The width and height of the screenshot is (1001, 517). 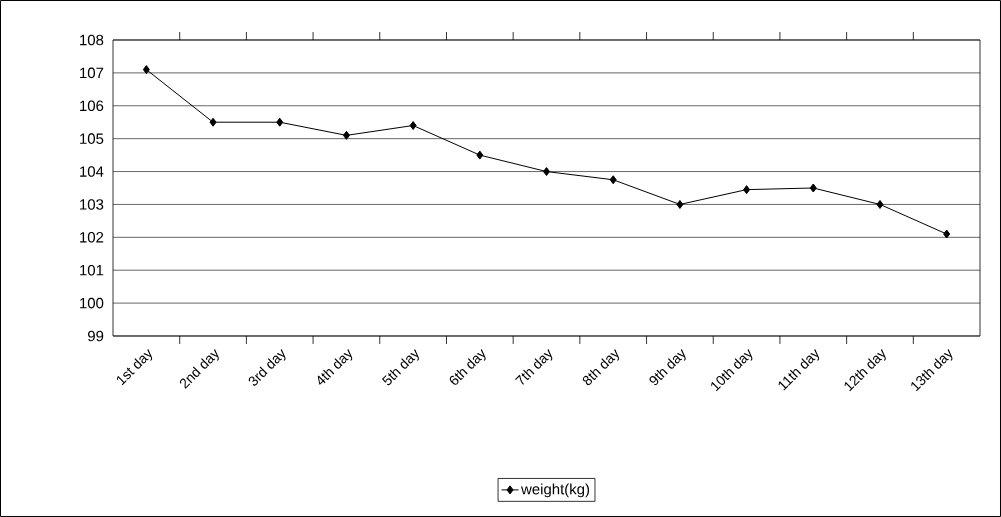 What do you see at coordinates (467, 367) in the screenshot?
I see `x-tick-label: 6th day` at bounding box center [467, 367].